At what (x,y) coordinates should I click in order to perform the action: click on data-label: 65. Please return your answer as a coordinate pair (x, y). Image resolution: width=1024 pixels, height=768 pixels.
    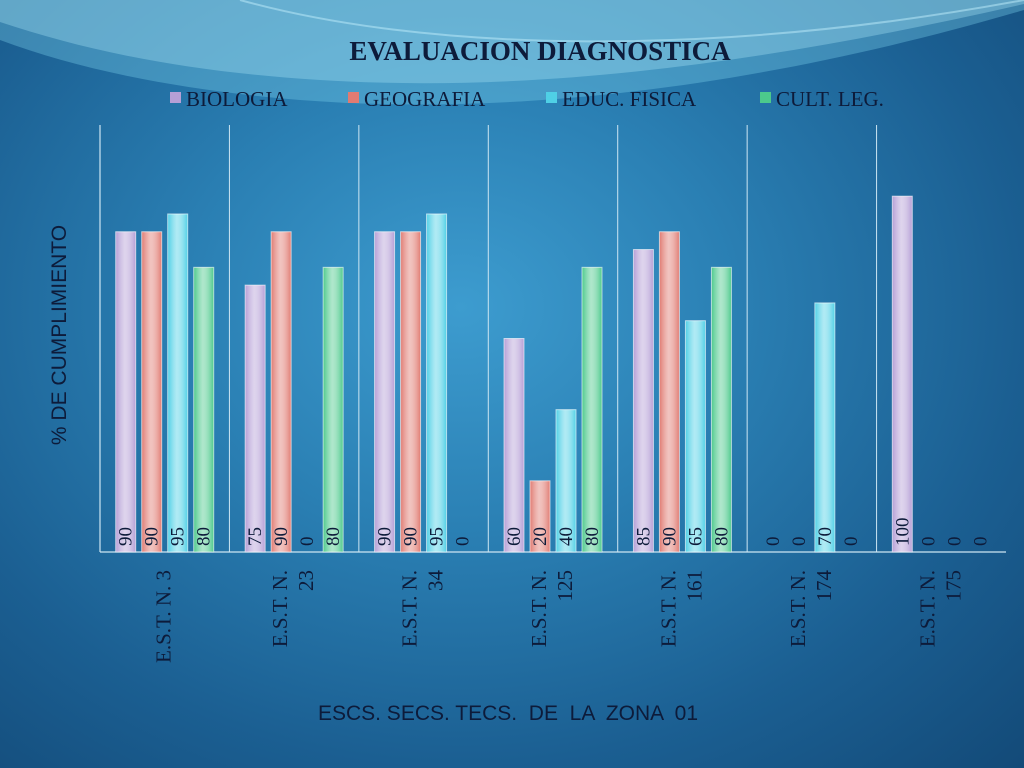
    Looking at the image, I should click on (695, 536).